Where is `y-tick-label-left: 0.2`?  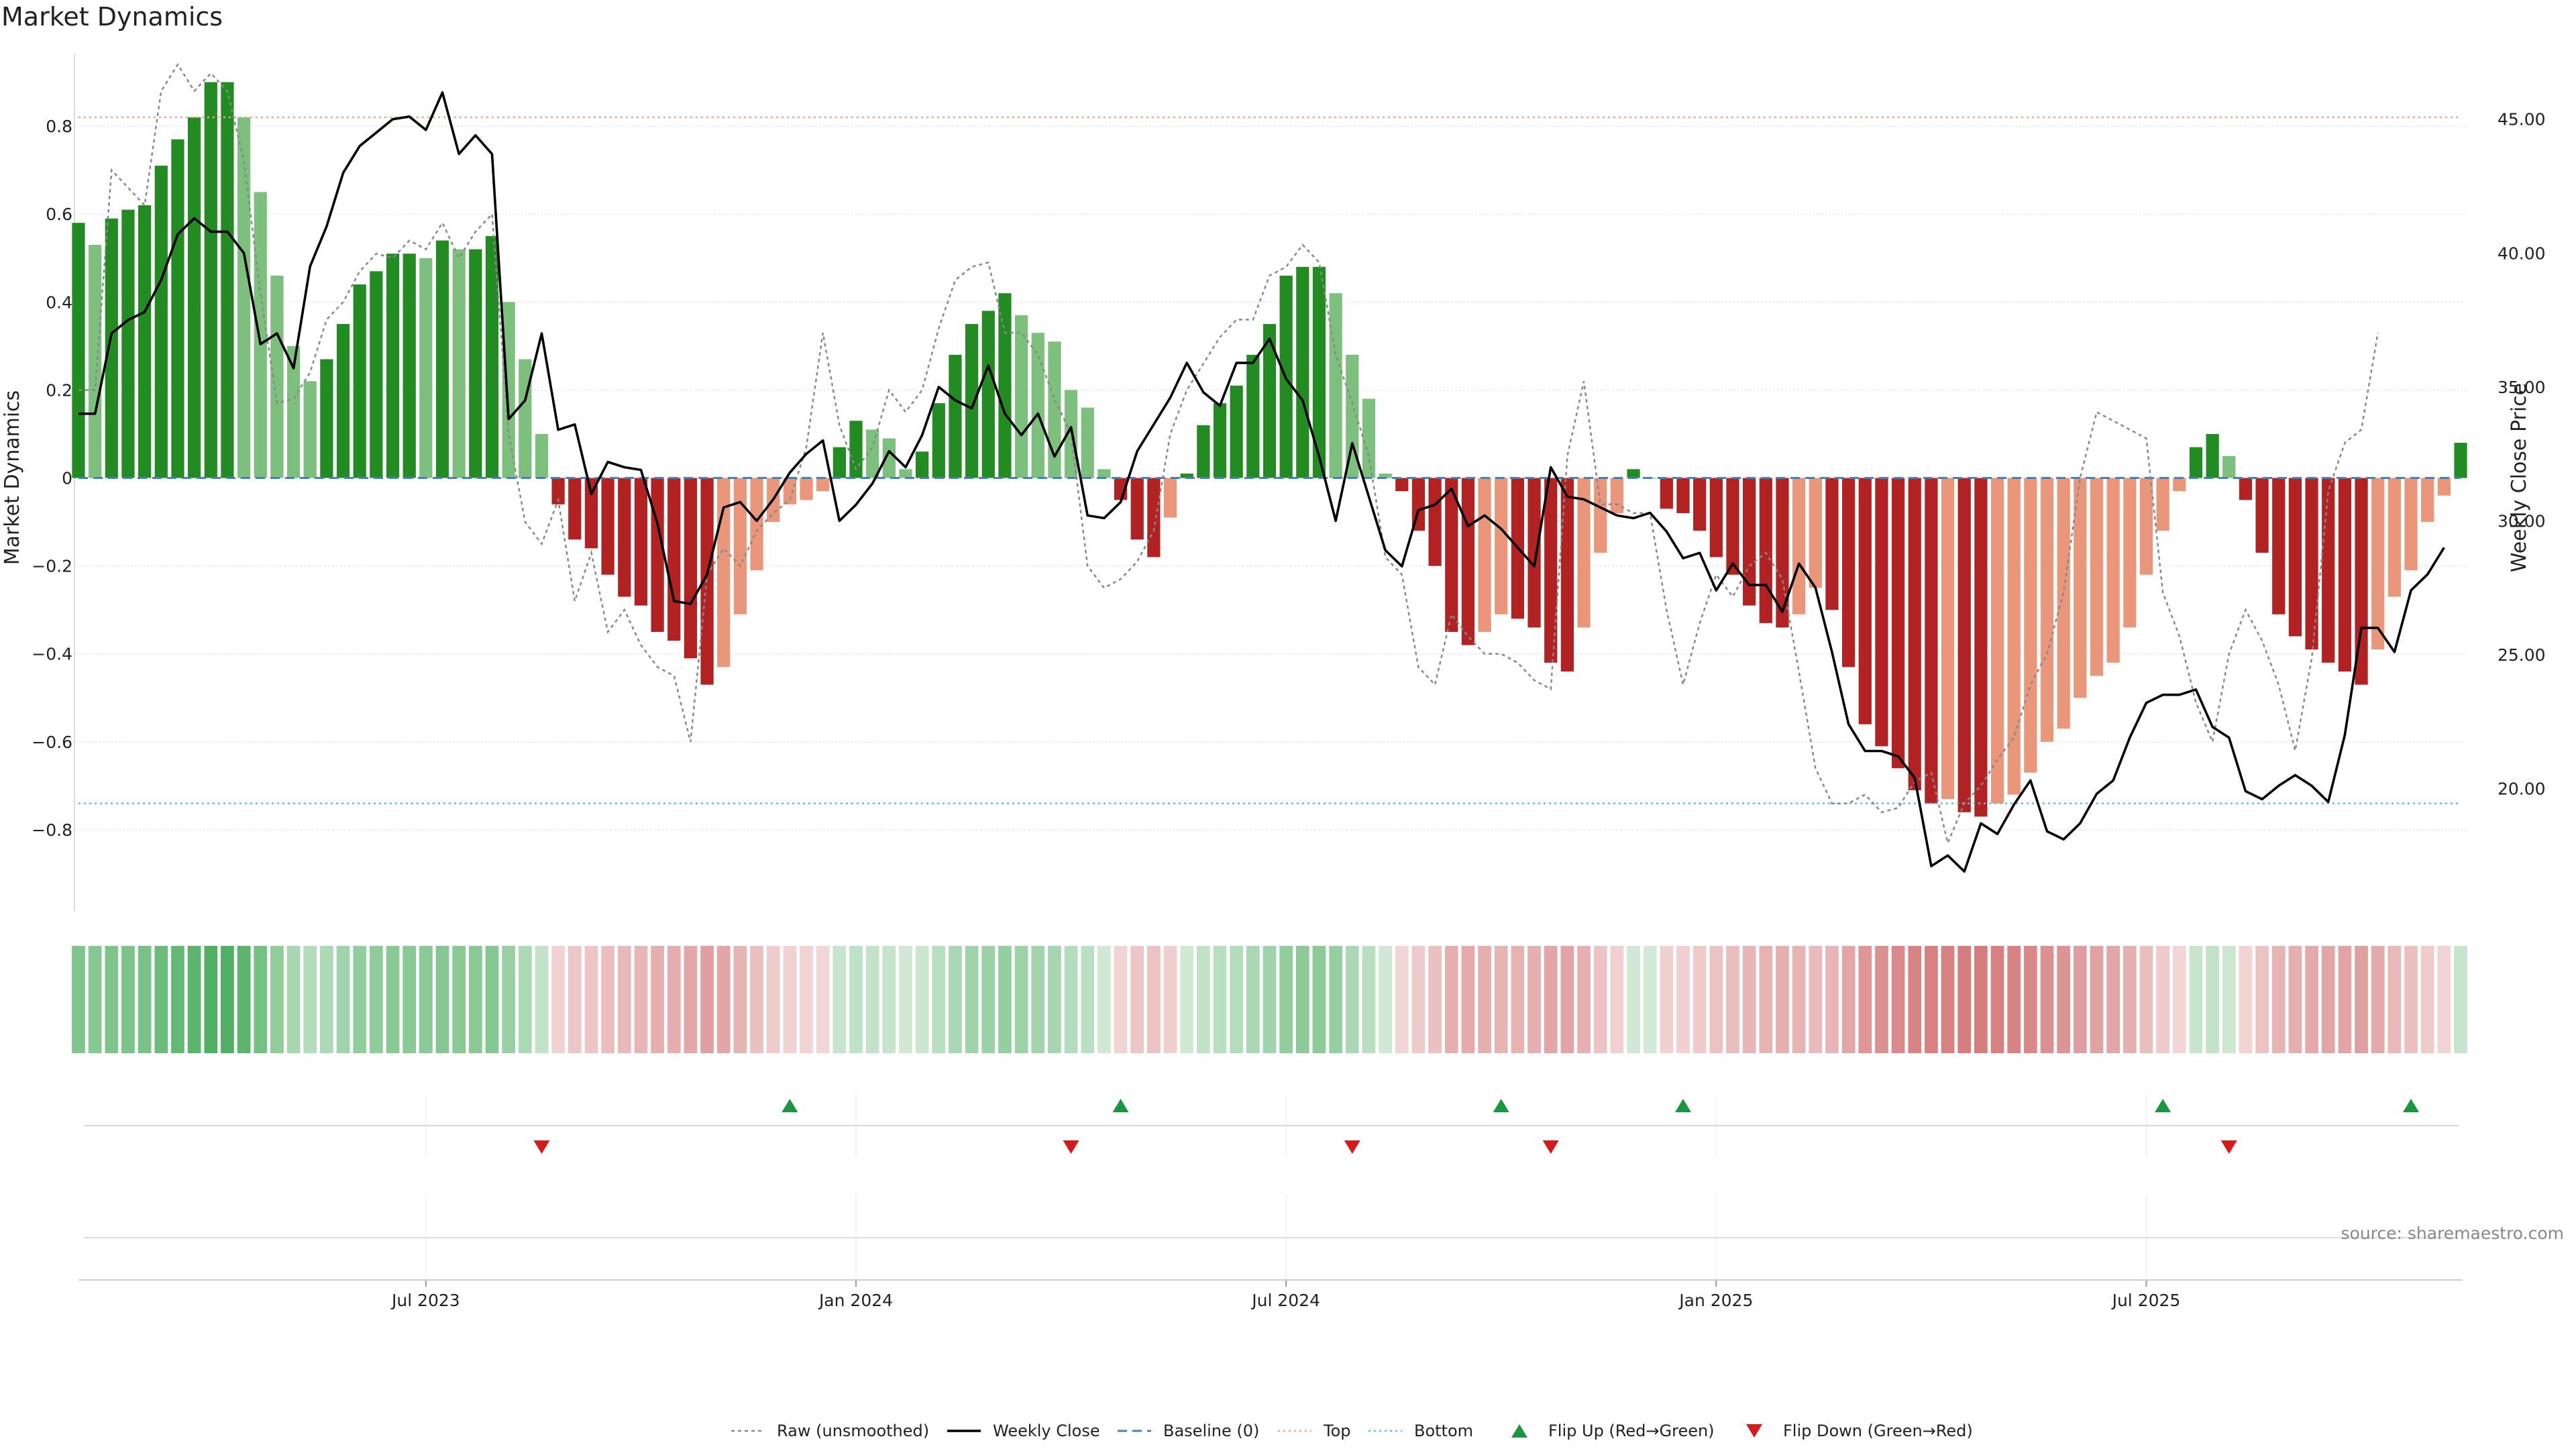
y-tick-label-left: 0.2 is located at coordinates (59, 390).